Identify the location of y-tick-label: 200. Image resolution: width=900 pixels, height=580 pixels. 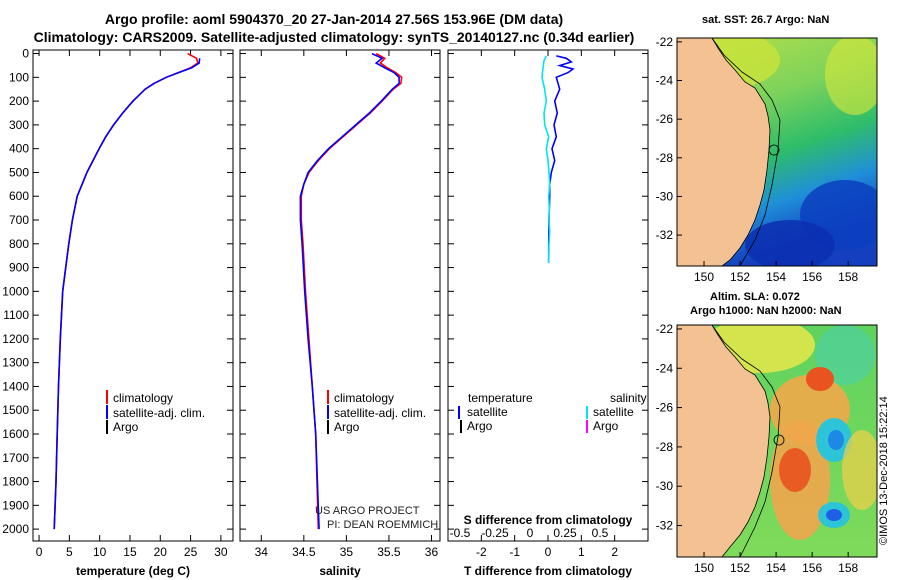
(19, 101).